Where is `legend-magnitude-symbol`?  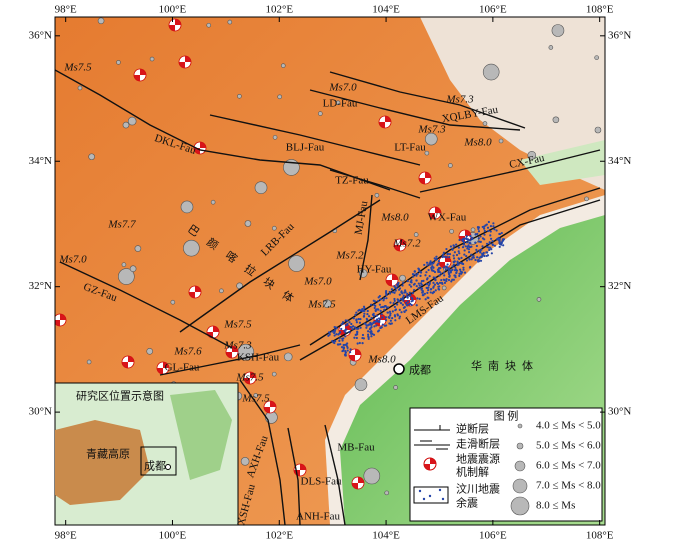 legend-magnitude-symbol is located at coordinates (520, 506).